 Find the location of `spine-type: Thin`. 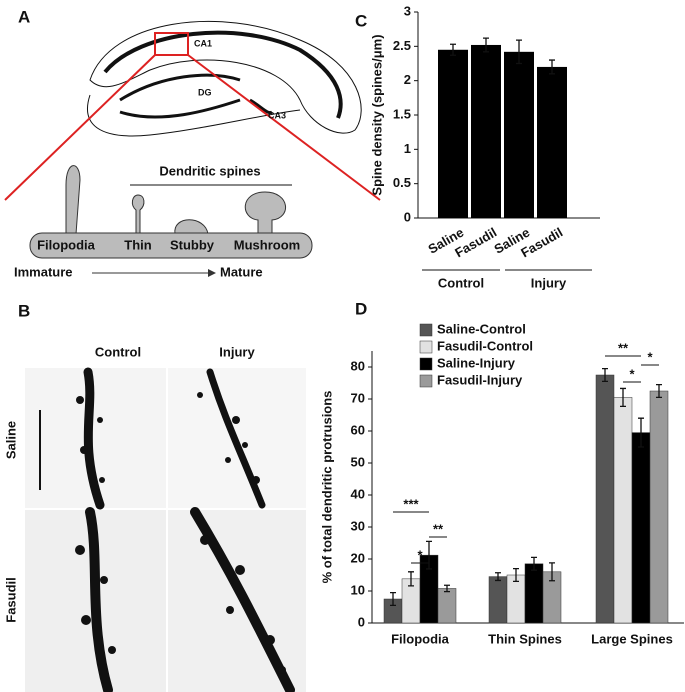

spine-type: Thin is located at coordinates (137, 244).